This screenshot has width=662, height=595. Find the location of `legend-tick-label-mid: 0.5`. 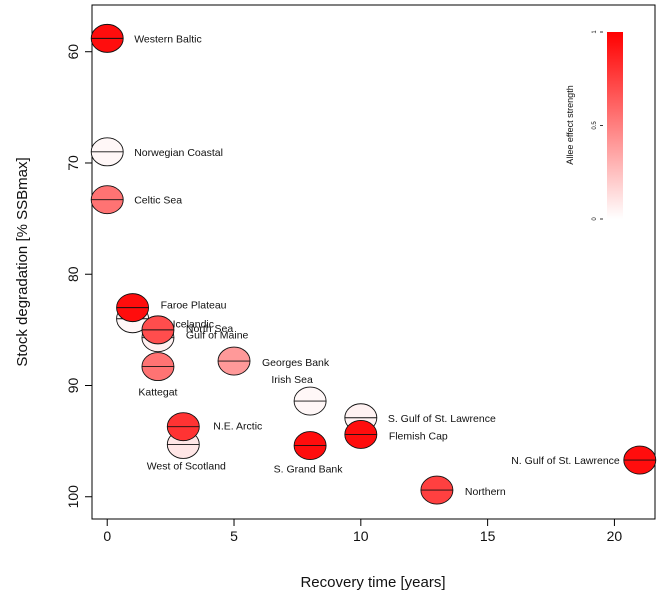

legend-tick-label-mid: 0.5 is located at coordinates (595, 125).